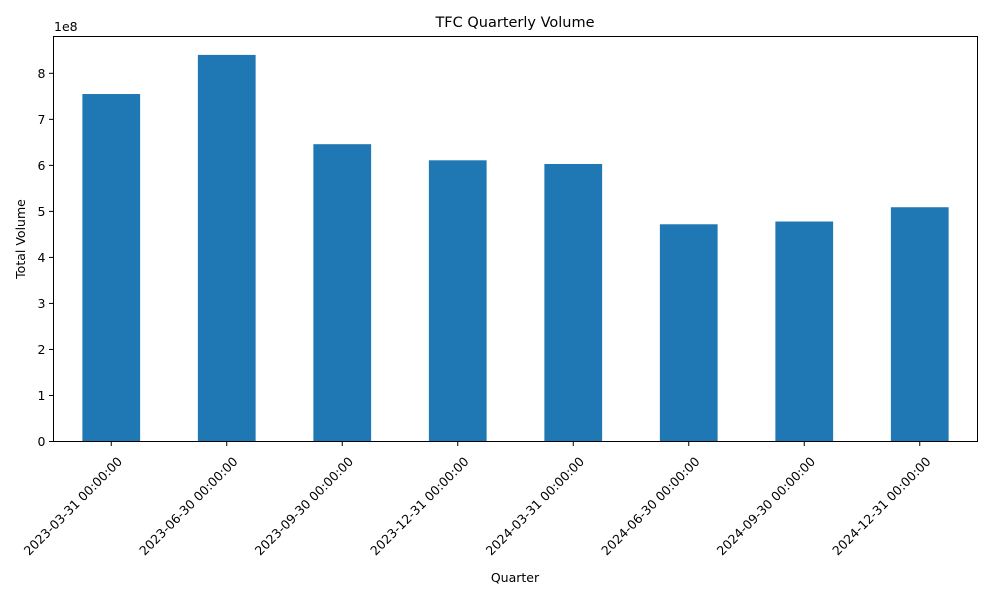 The width and height of the screenshot is (1000, 600). Describe the element at coordinates (42, 211) in the screenshot. I see `y-tick-label-5: 5` at that location.